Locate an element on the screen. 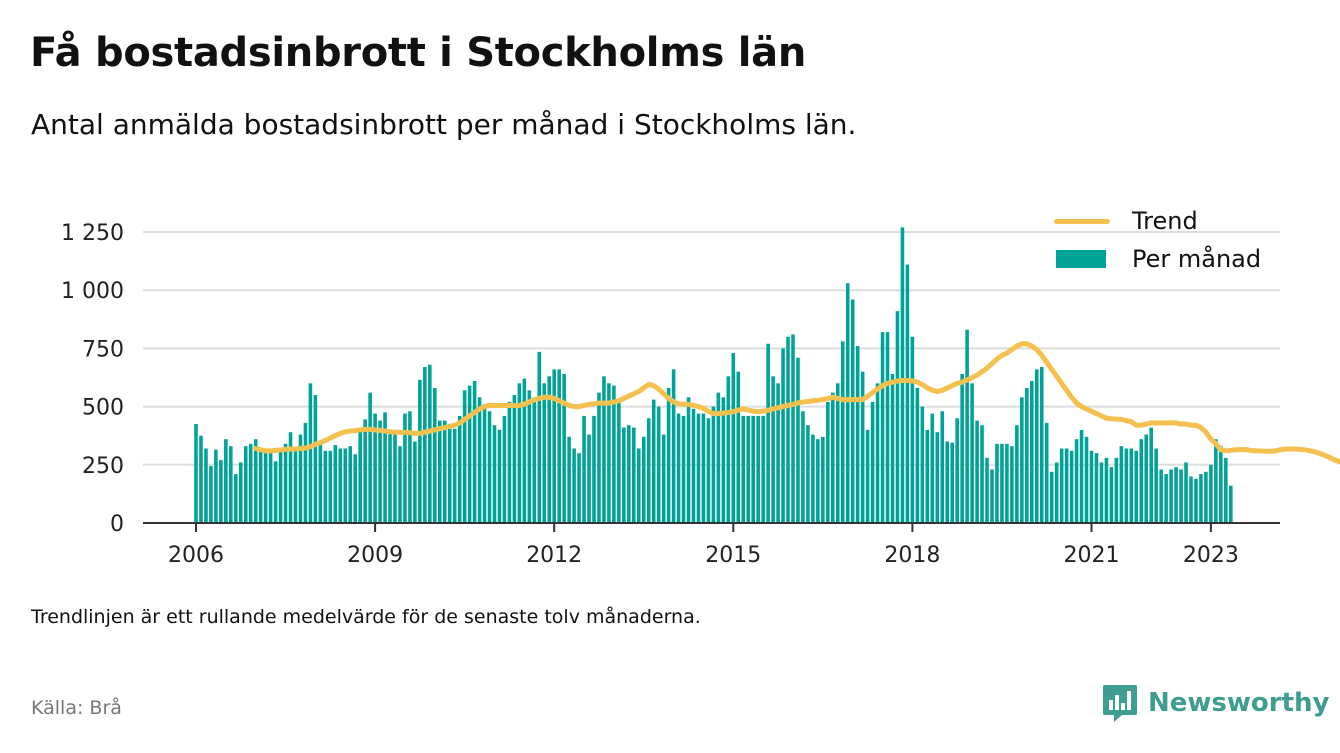  x-tick-label: 2009 is located at coordinates (375, 555).